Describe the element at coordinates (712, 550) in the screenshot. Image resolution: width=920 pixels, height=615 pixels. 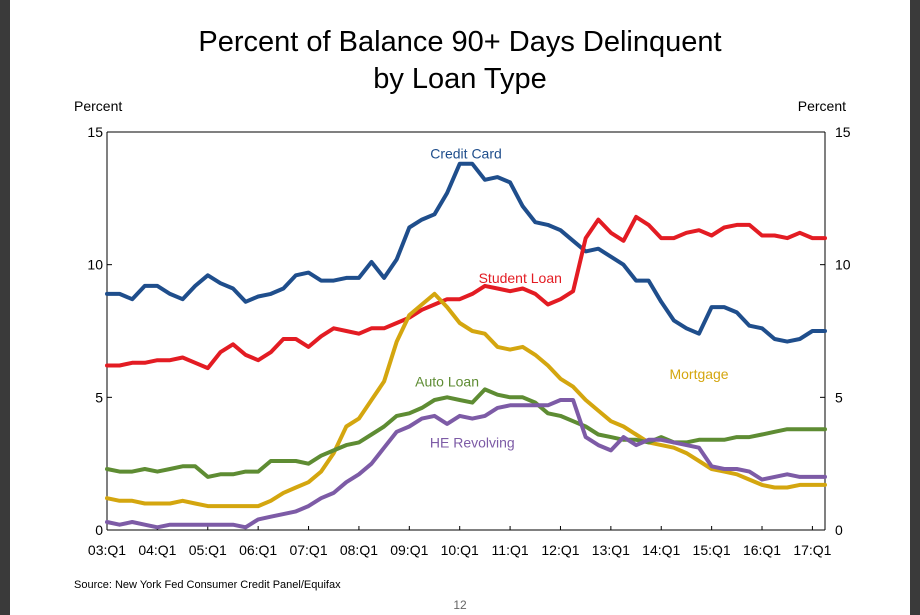
I see `x-tick-label: 15:Q1` at that location.